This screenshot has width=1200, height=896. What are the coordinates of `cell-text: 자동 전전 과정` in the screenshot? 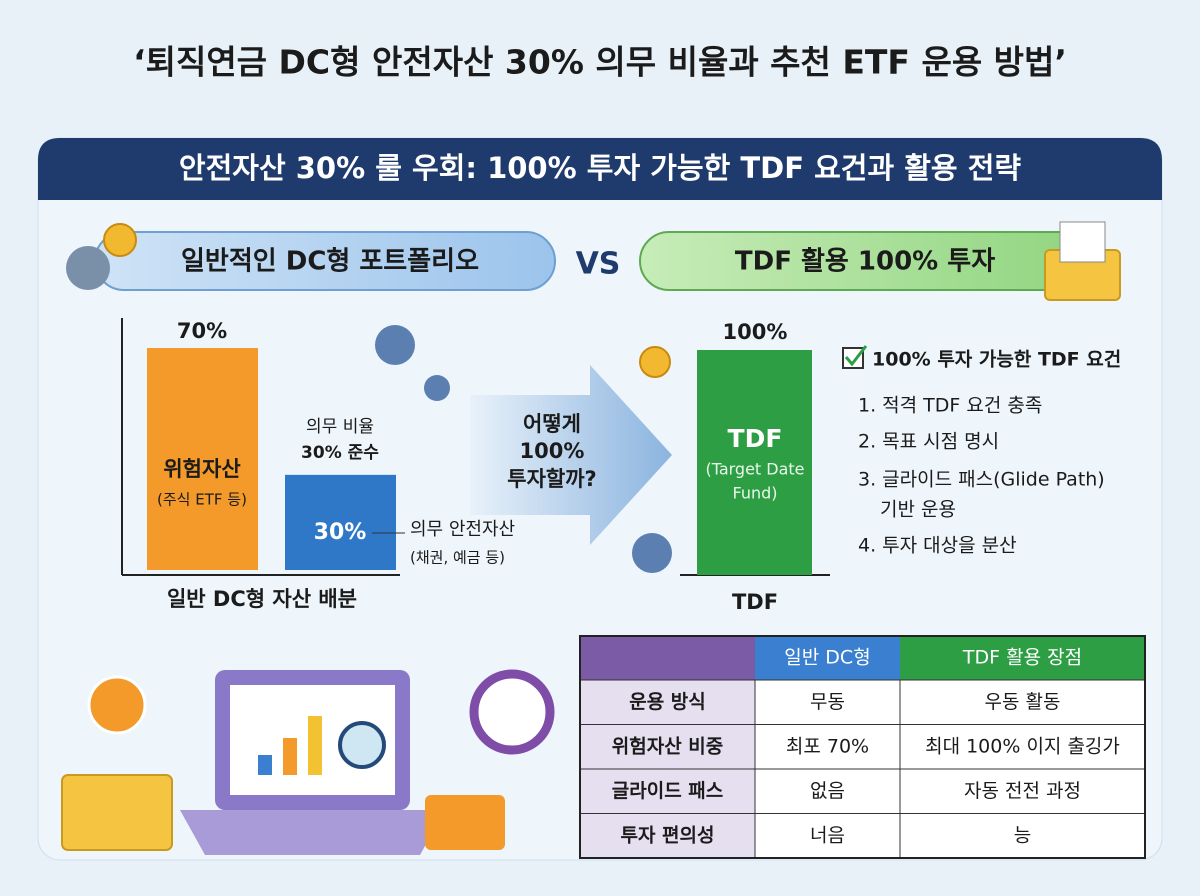 It's located at (1022, 791).